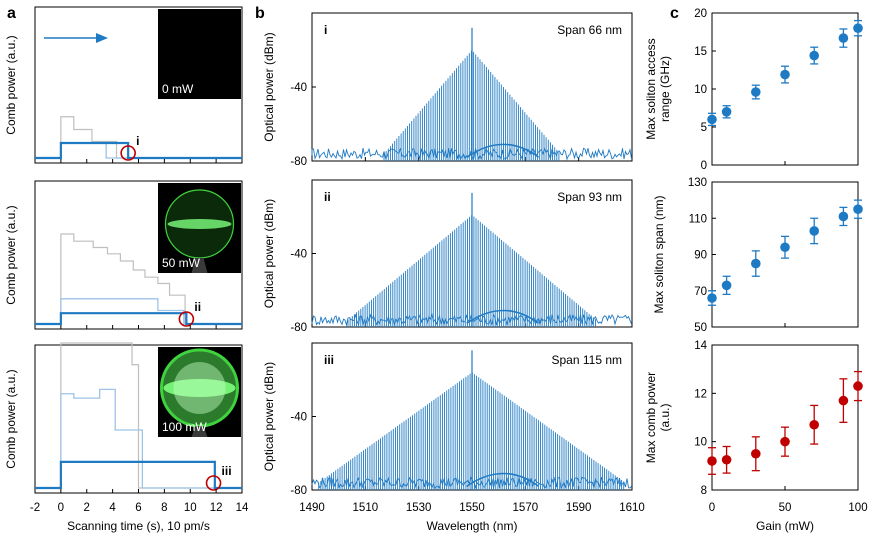  What do you see at coordinates (138, 508) in the screenshot?
I see `panel-a-xtick-label: 6` at bounding box center [138, 508].